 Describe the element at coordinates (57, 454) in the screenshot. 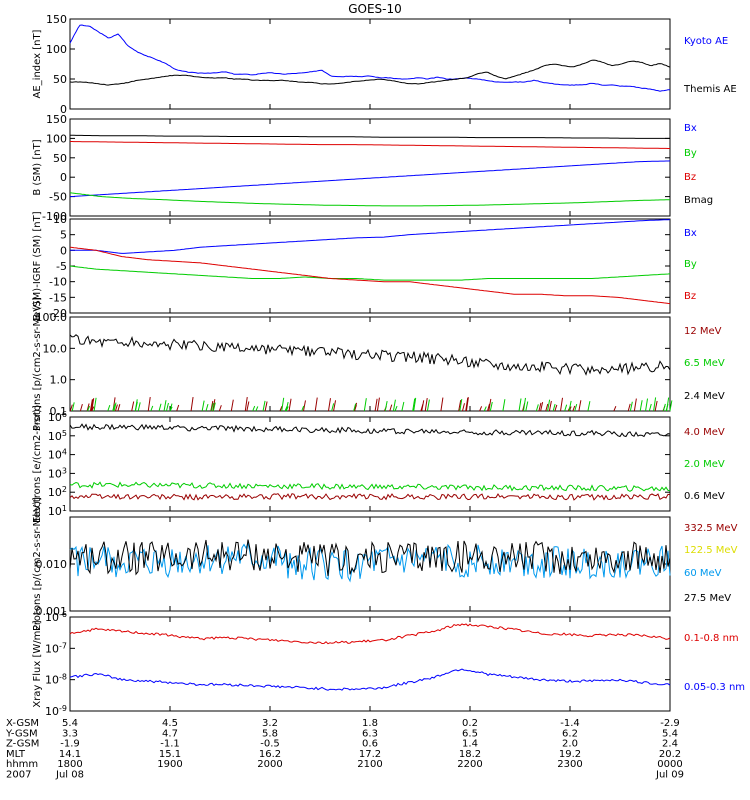

I see `y-tick-label: 10⁴` at that location.